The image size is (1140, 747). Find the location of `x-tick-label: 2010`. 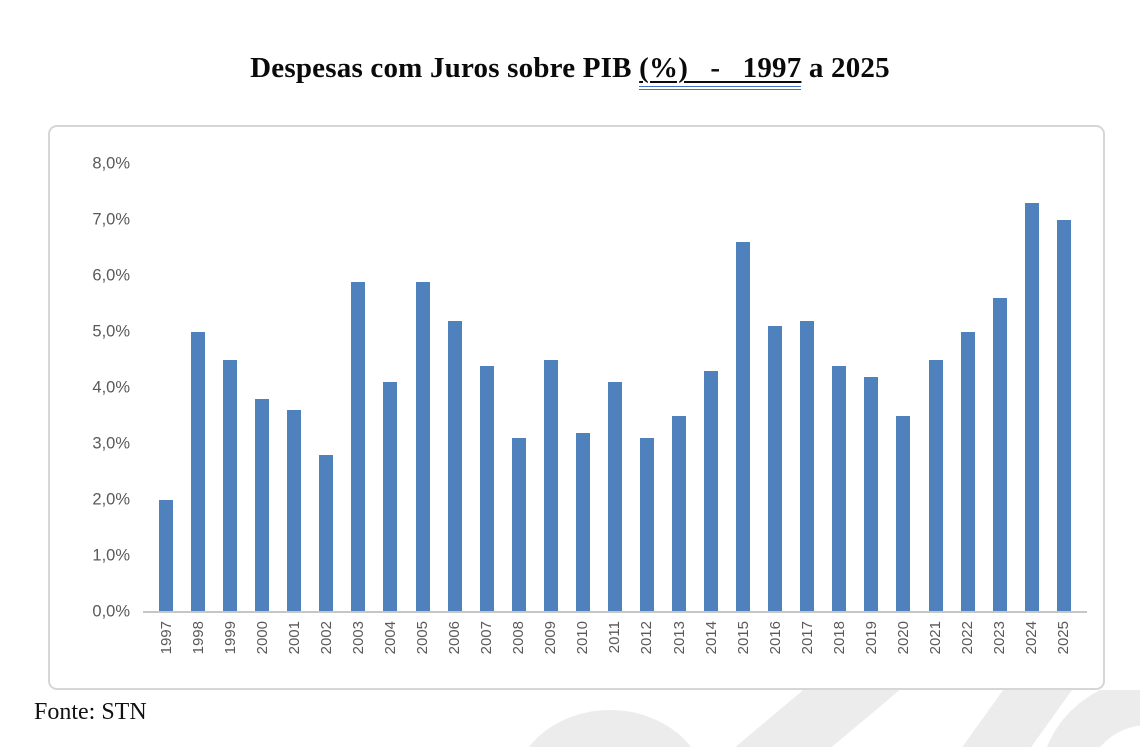

x-tick-label: 2010 is located at coordinates (583, 638).